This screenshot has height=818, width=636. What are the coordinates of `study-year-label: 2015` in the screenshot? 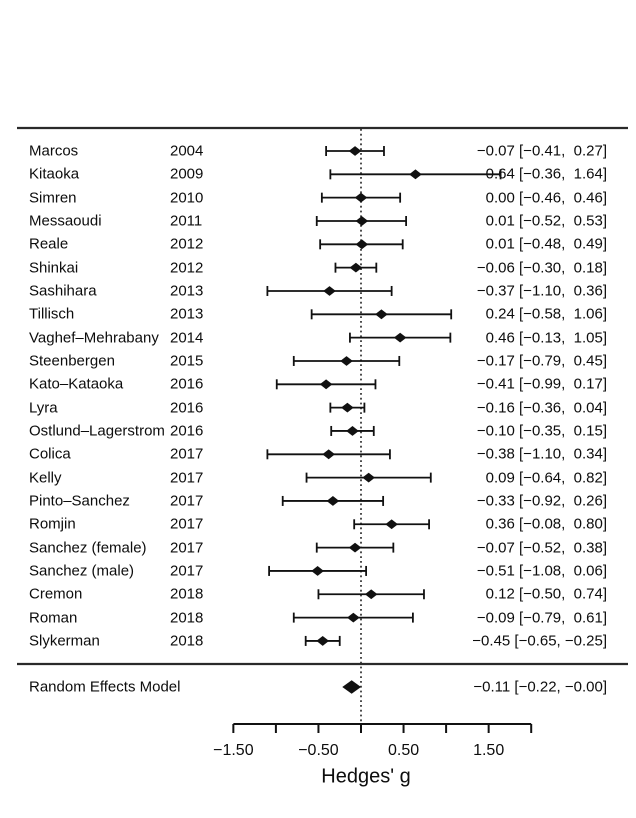 It's located at (187, 361).